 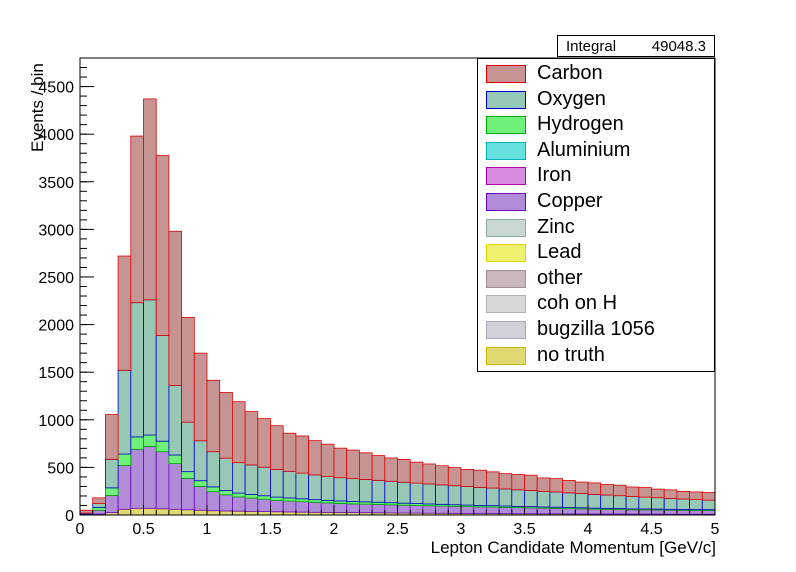 What do you see at coordinates (636, 46) in the screenshot?
I see `stats-box: Integral 49048.3` at bounding box center [636, 46].